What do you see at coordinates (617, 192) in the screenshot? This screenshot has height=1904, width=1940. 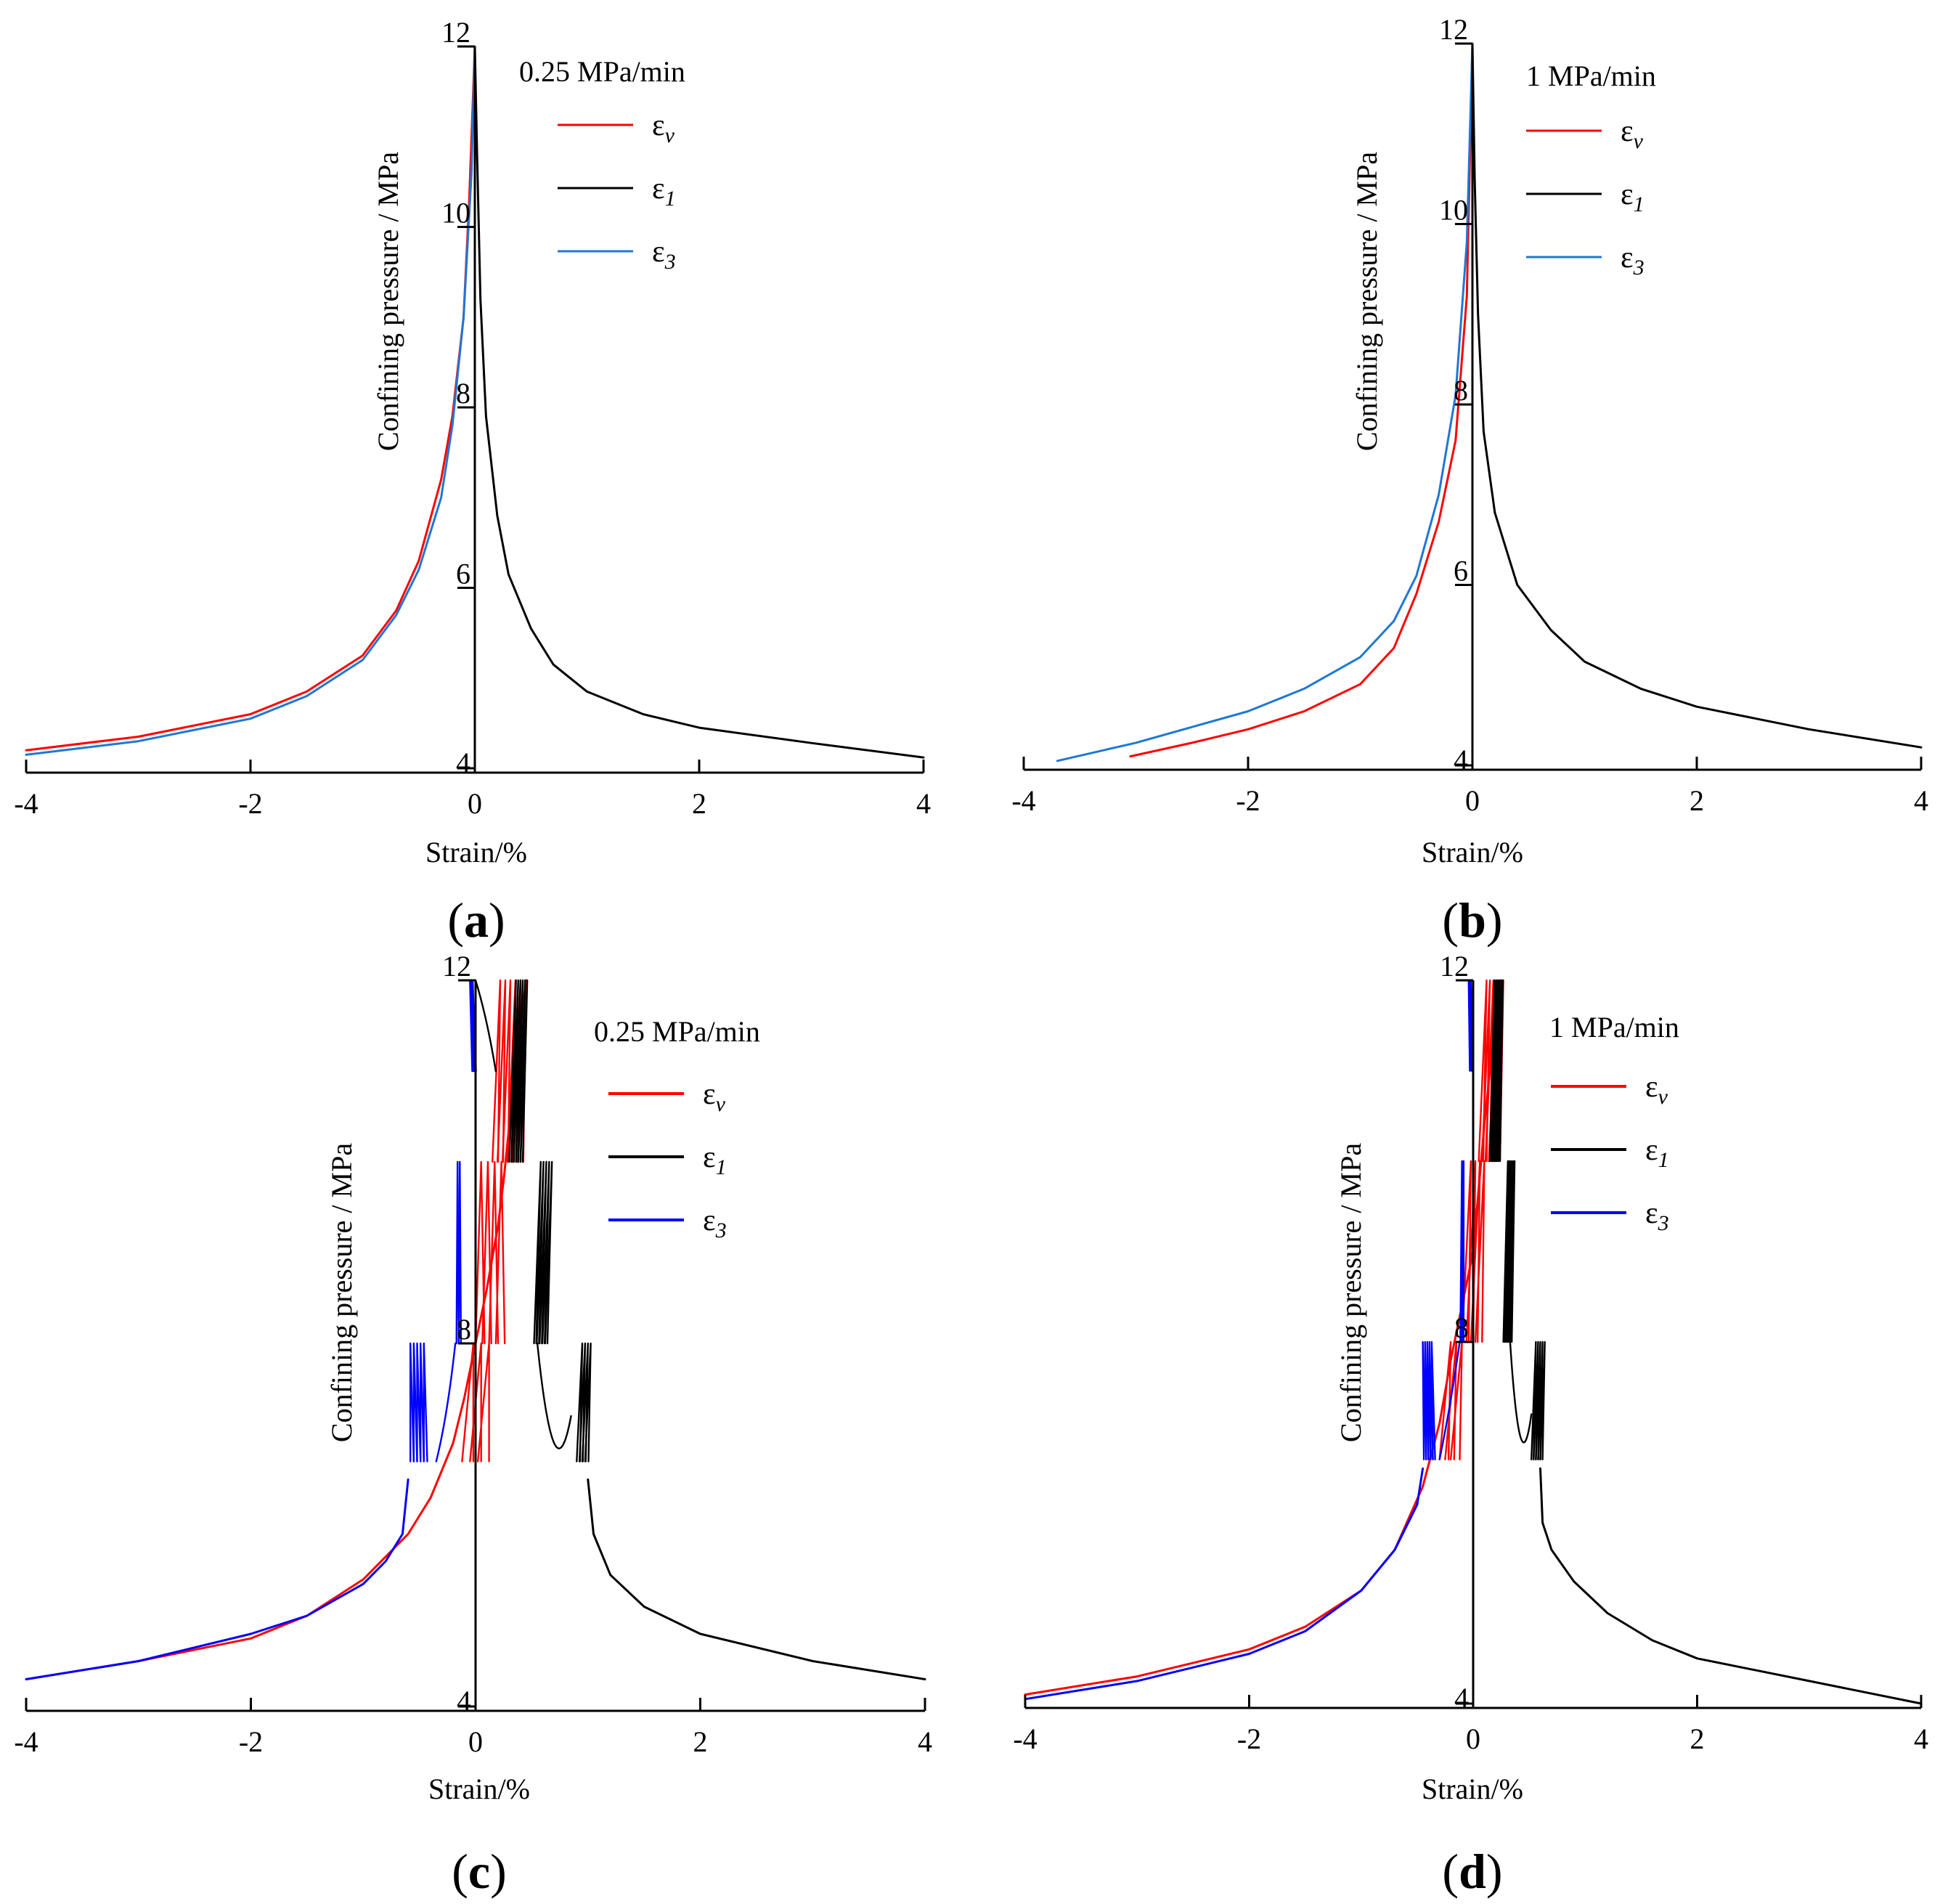 I see `legend-a: εv ε1 ε3` at bounding box center [617, 192].